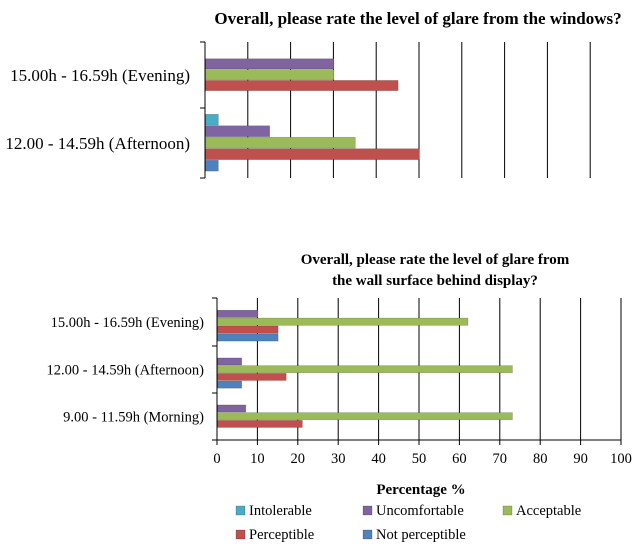 Image resolution: width=633 pixels, height=548 pixels. What do you see at coordinates (240, 510) in the screenshot?
I see `legend-swatch-intolerable` at bounding box center [240, 510].